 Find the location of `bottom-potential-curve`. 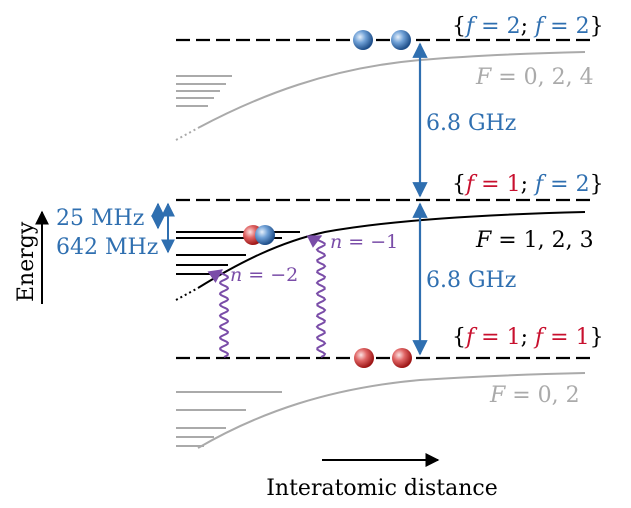

bottom-potential-curve is located at coordinates (391, 410).